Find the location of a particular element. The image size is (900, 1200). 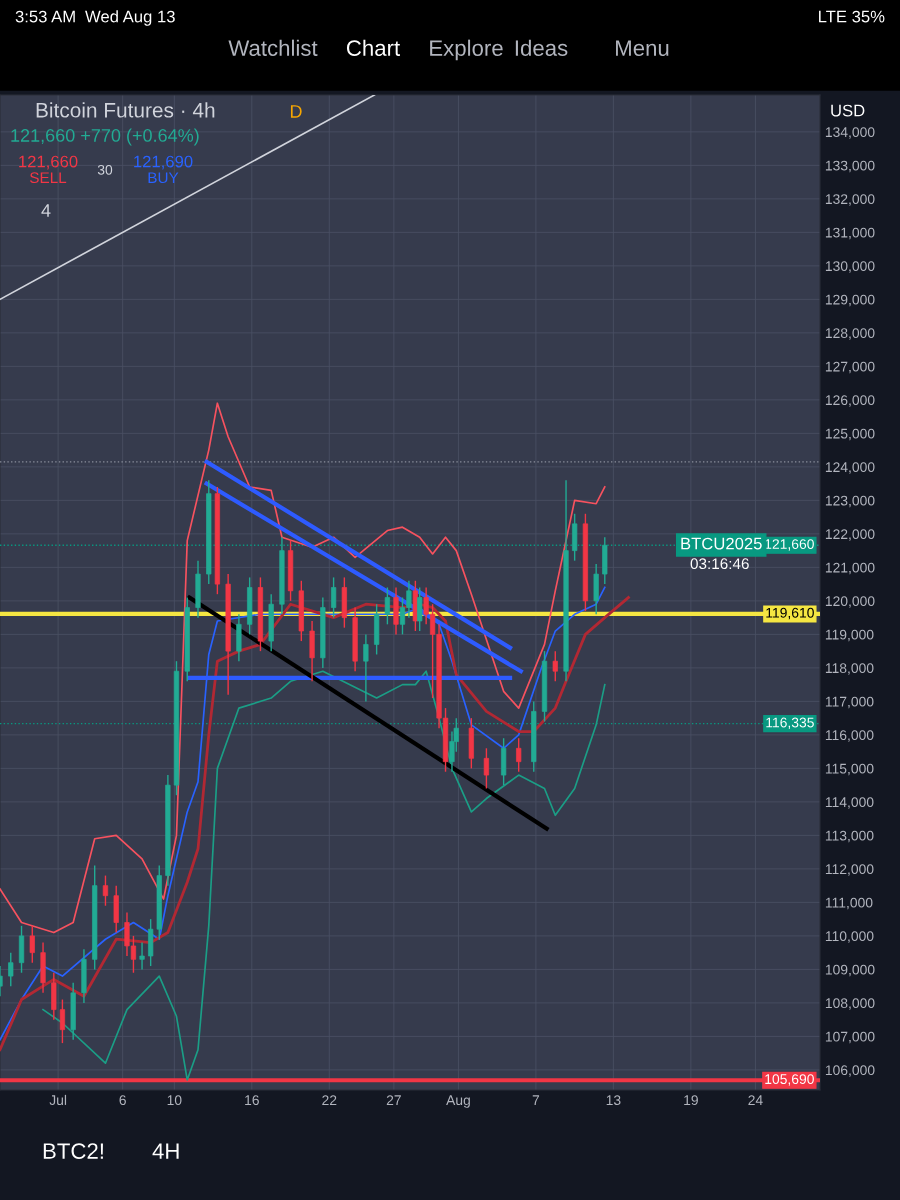

y-tick-label: 119,000 is located at coordinates (849, 635).